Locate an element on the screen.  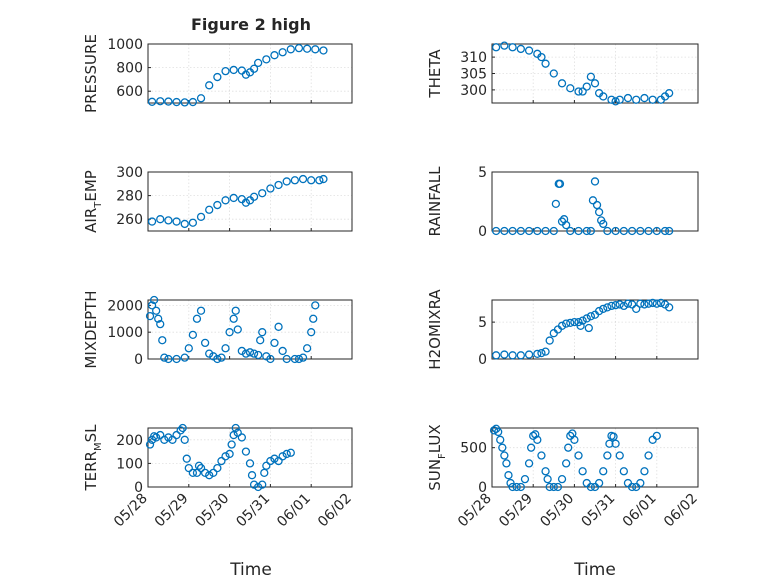
subplot-6: 0 5 H2OMIXRA is located at coordinates (562, 329).